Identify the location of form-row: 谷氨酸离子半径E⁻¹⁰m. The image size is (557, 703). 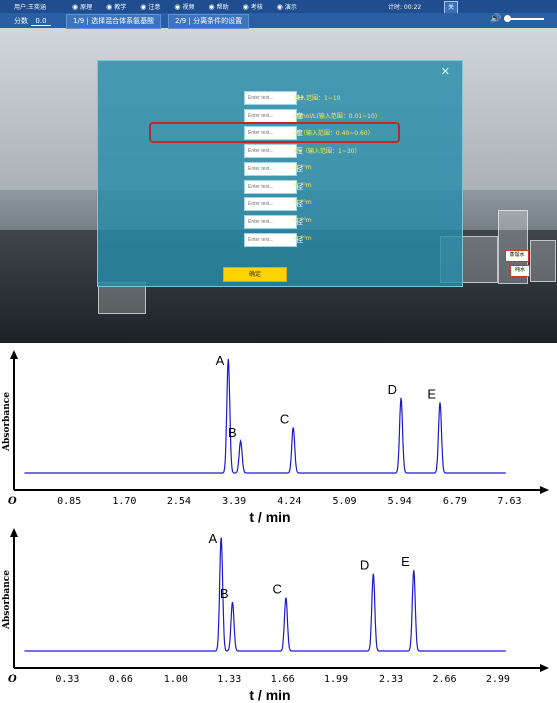
(280, 204).